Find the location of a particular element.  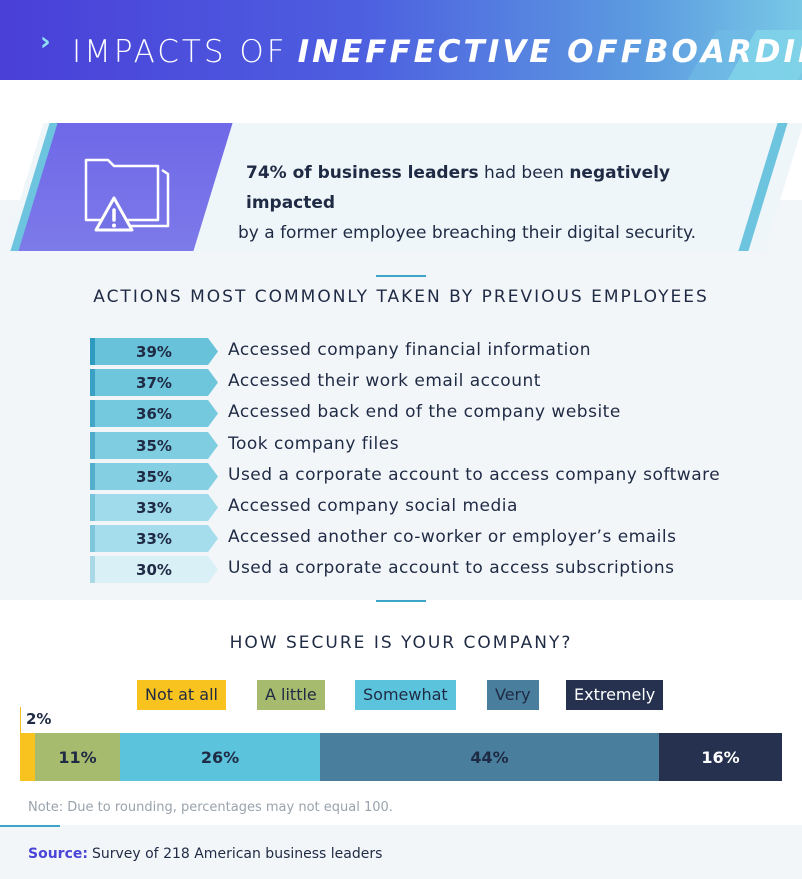

percent-tag: 37% is located at coordinates (154, 383).